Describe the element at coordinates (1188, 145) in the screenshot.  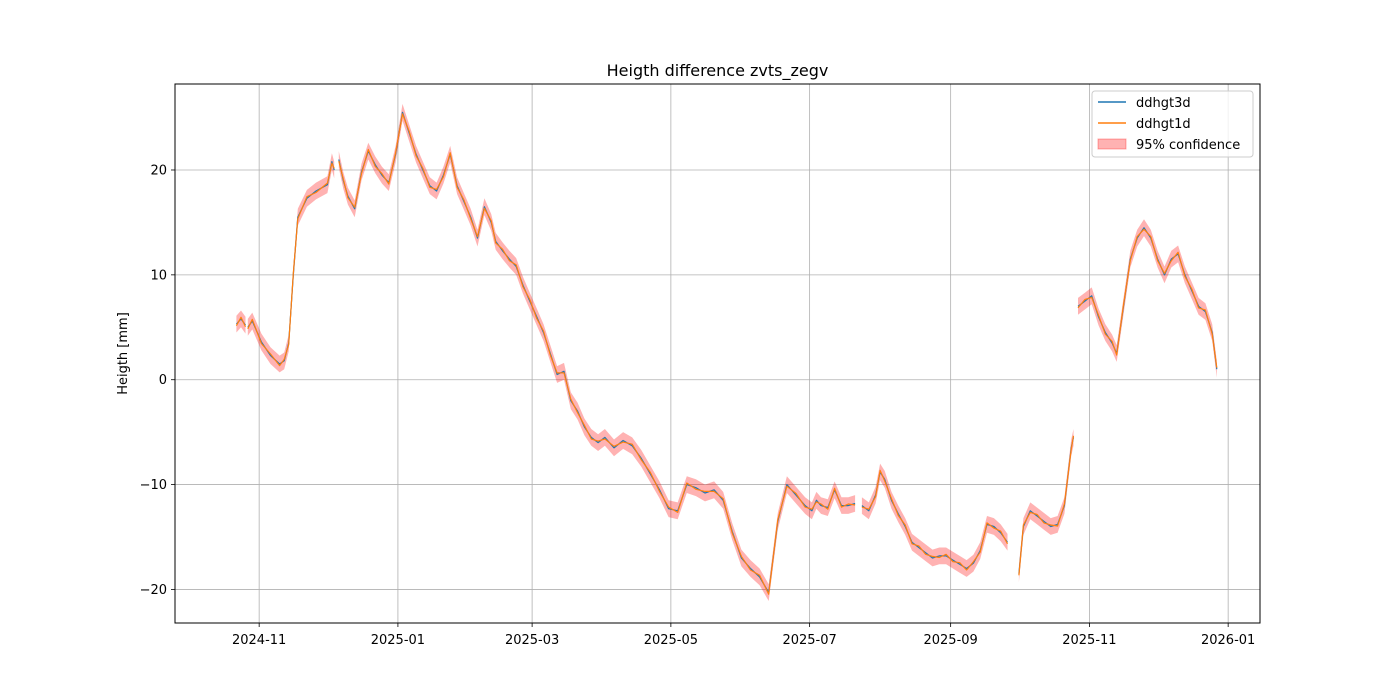
I see `legend-label-95-confidence: 95% confidence` at that location.